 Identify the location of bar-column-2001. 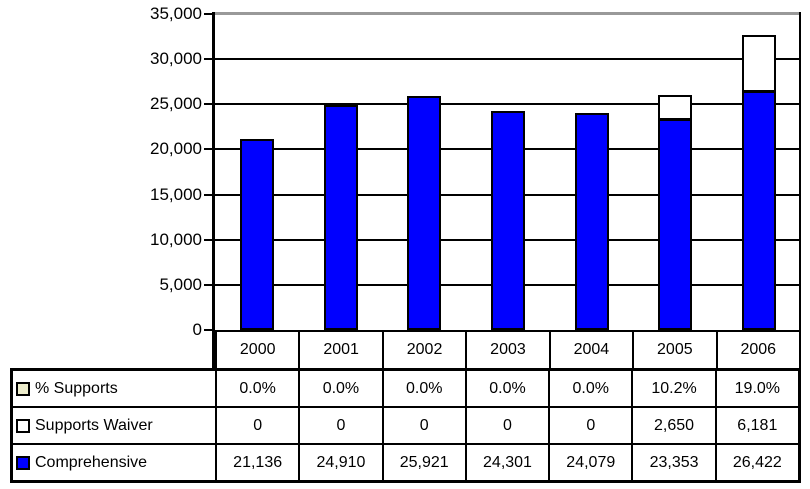
(341, 172).